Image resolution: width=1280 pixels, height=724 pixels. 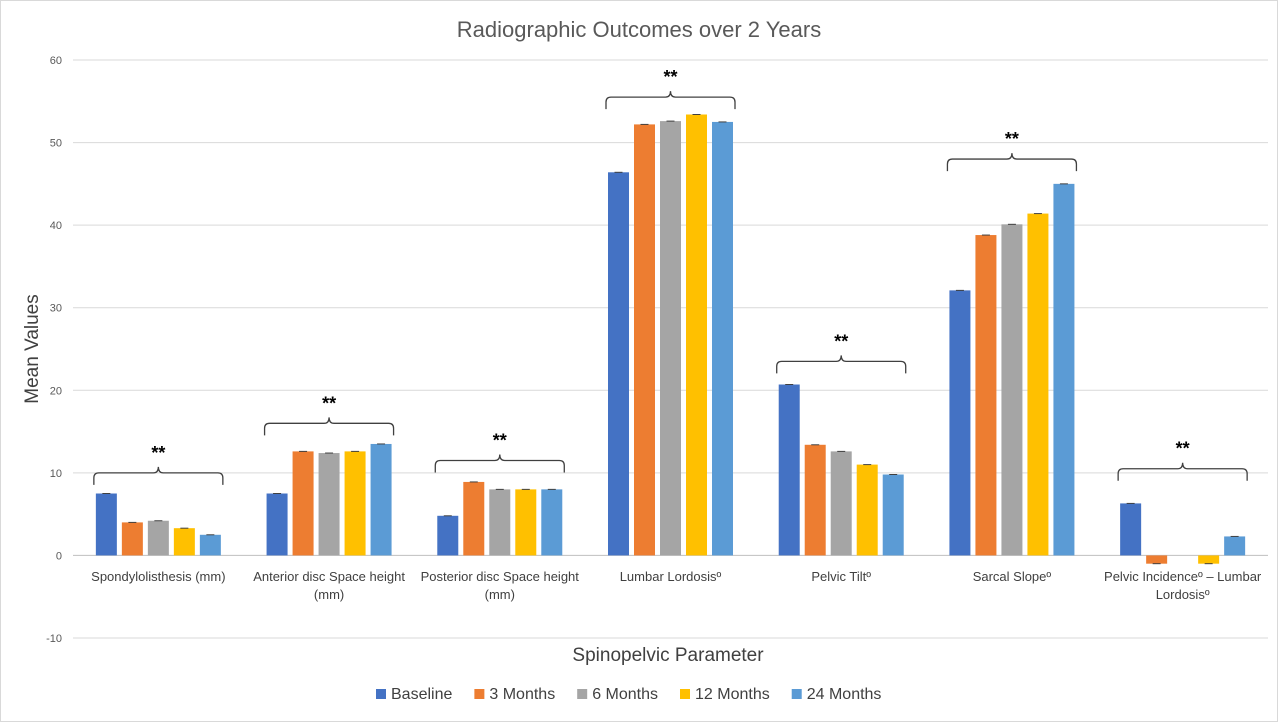 I want to click on y-tick-label: 30, so click(x=56, y=309).